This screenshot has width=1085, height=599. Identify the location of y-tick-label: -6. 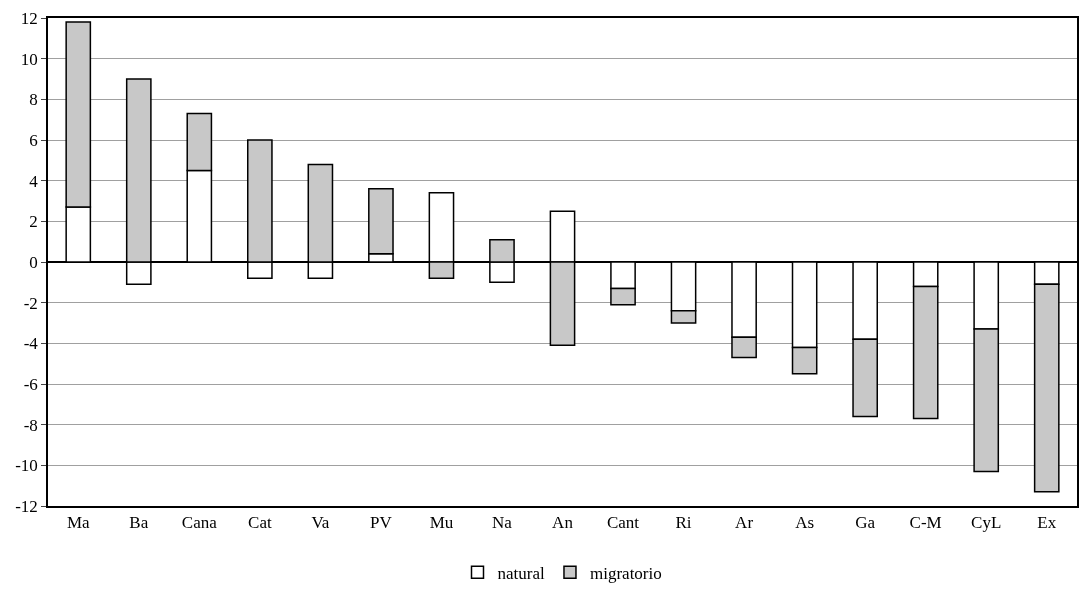
(30, 384).